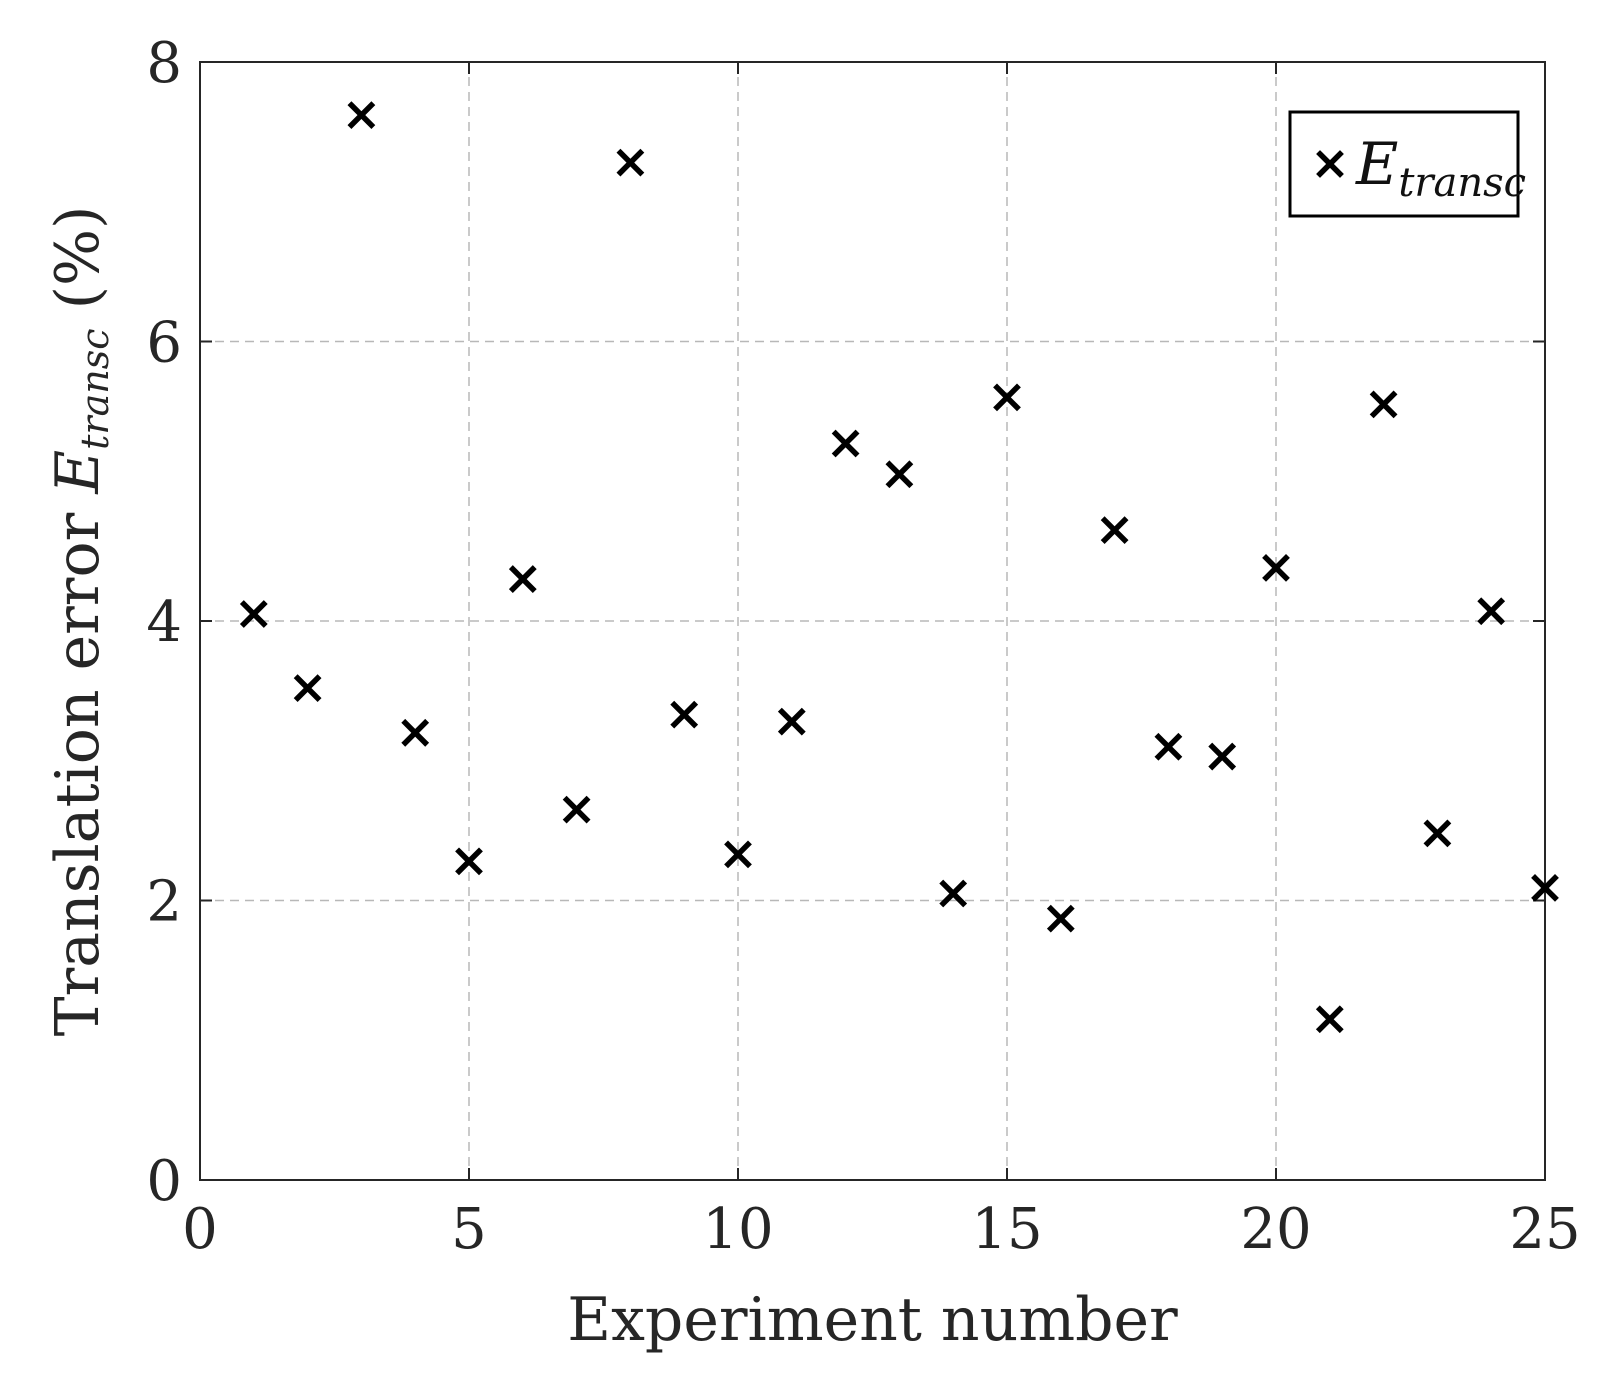  Describe the element at coordinates (1275, 1229) in the screenshot. I see `x-tick-label: 20` at that location.